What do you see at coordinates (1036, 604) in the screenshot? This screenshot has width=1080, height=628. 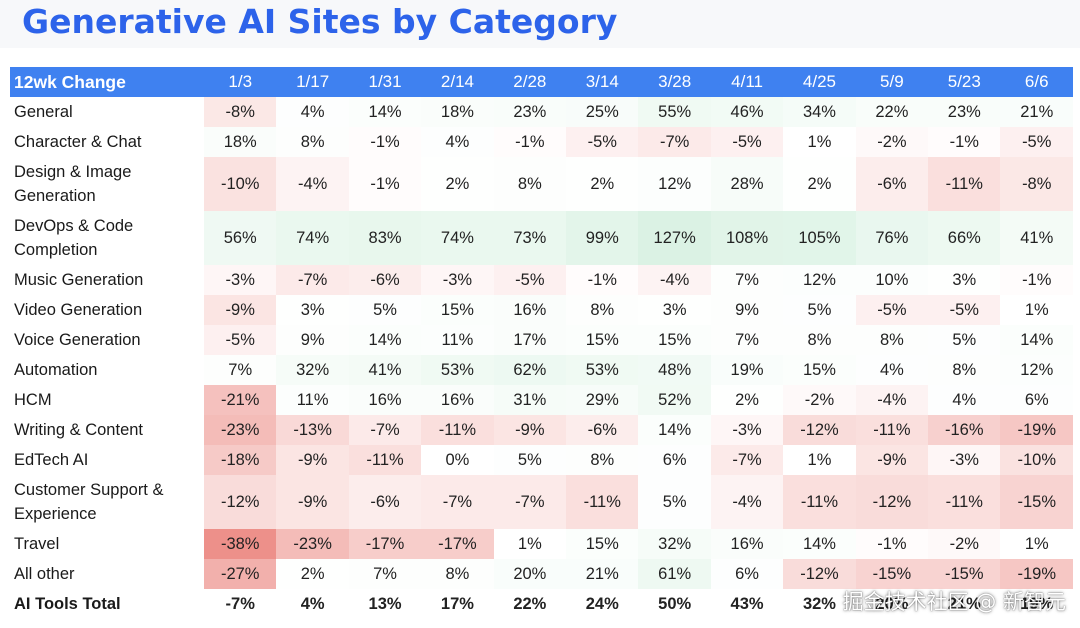 I see `heatmap-cell: 19%` at bounding box center [1036, 604].